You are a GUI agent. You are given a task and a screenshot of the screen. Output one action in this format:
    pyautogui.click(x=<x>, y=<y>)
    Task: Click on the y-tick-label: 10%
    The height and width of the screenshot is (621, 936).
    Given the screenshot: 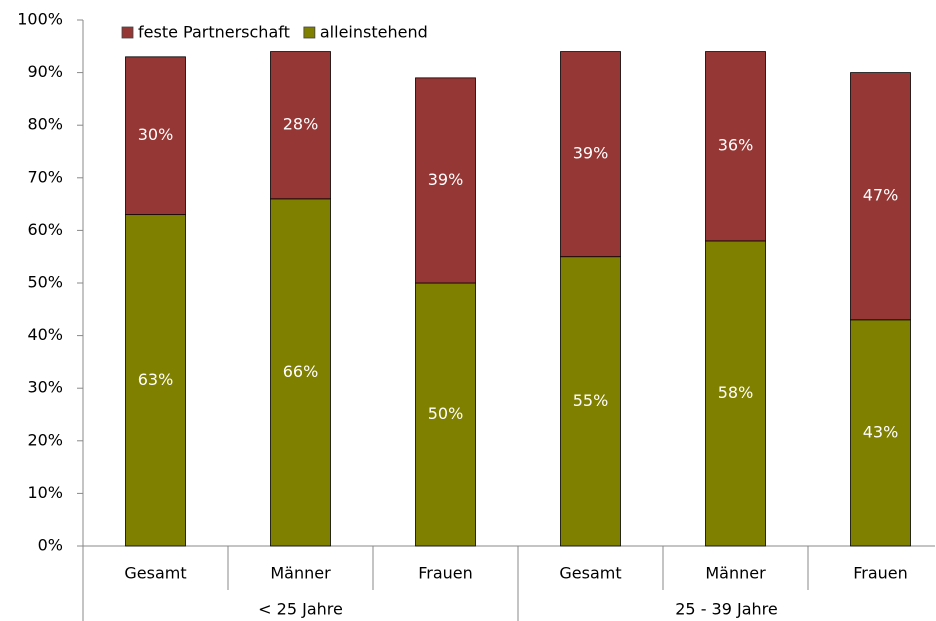 What is the action you would take?
    pyautogui.click(x=45, y=492)
    